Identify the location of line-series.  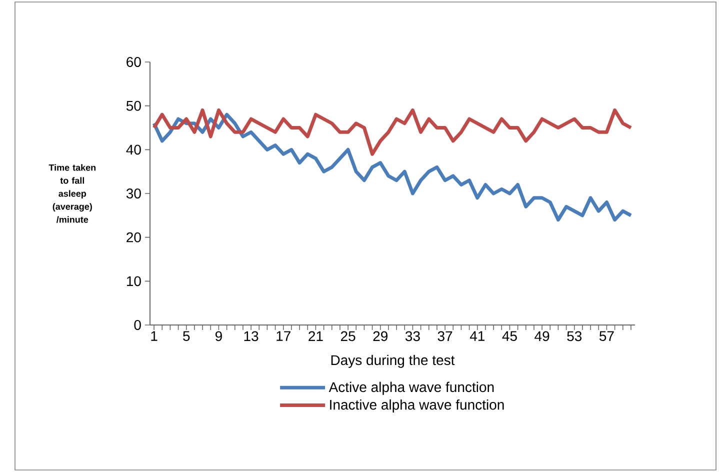
(392, 132).